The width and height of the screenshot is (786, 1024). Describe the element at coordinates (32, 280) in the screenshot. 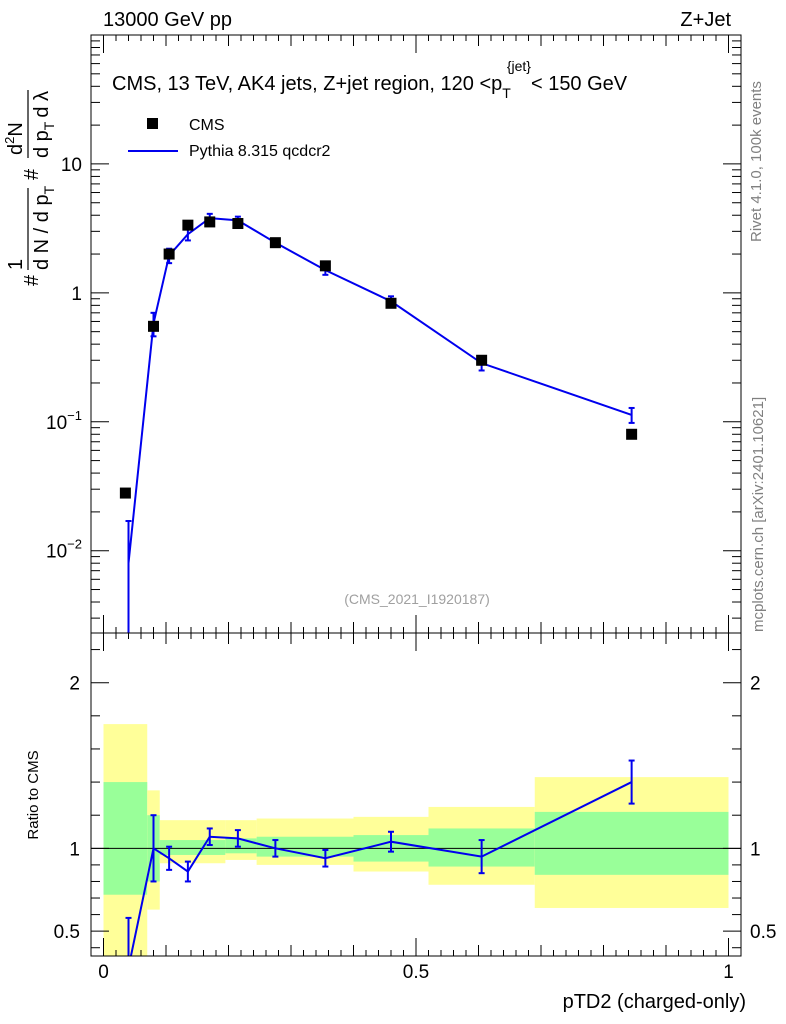

I see `ylabel-hash1: #` at that location.